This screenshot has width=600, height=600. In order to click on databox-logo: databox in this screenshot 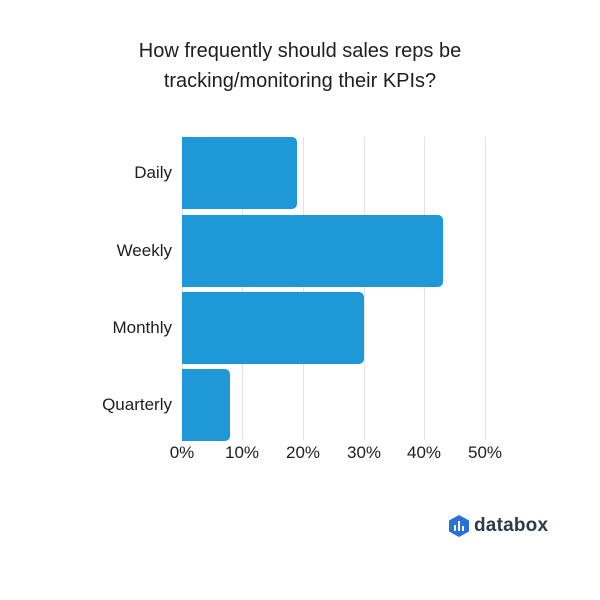, I will do `click(498, 526)`.